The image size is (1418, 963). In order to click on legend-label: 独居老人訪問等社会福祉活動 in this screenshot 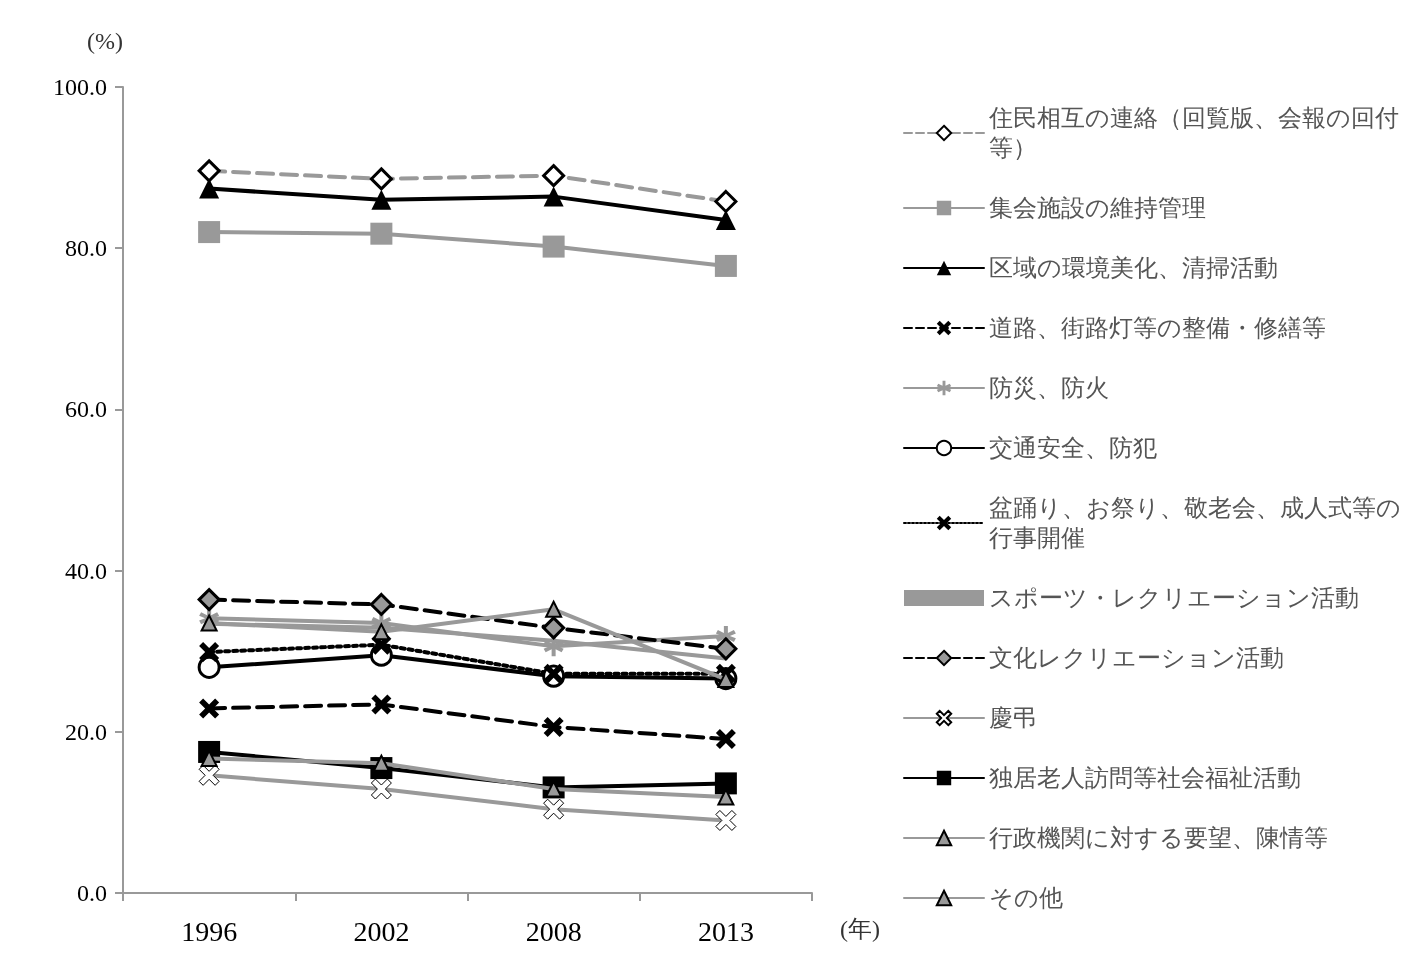, I will do `click(1145, 778)`.